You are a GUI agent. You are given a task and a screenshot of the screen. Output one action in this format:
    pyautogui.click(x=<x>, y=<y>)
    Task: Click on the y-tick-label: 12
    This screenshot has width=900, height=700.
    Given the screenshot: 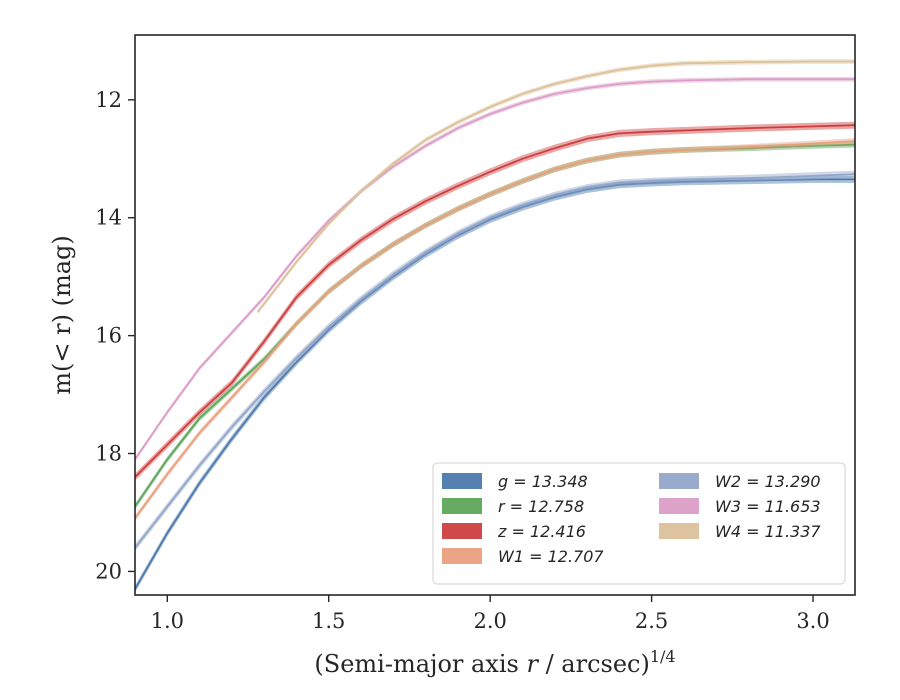 What is the action you would take?
    pyautogui.click(x=108, y=100)
    